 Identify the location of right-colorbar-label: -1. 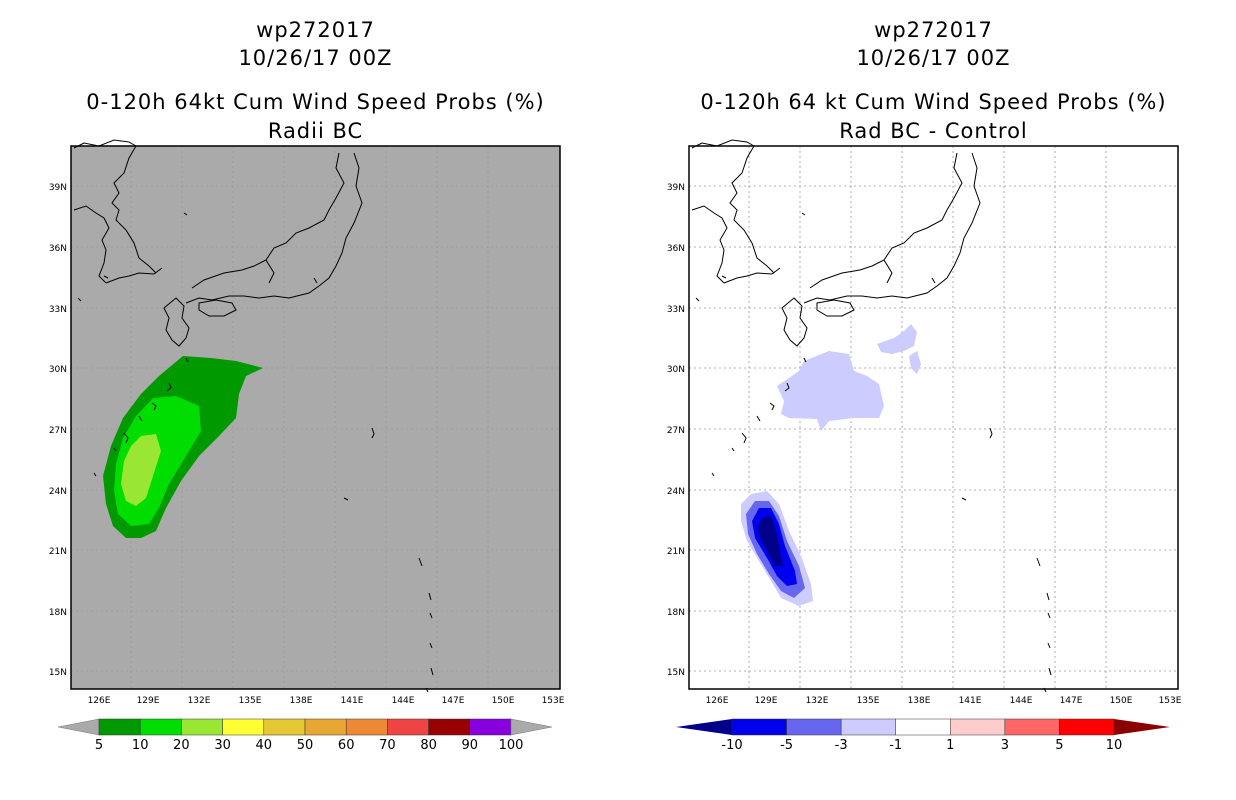
(895, 745).